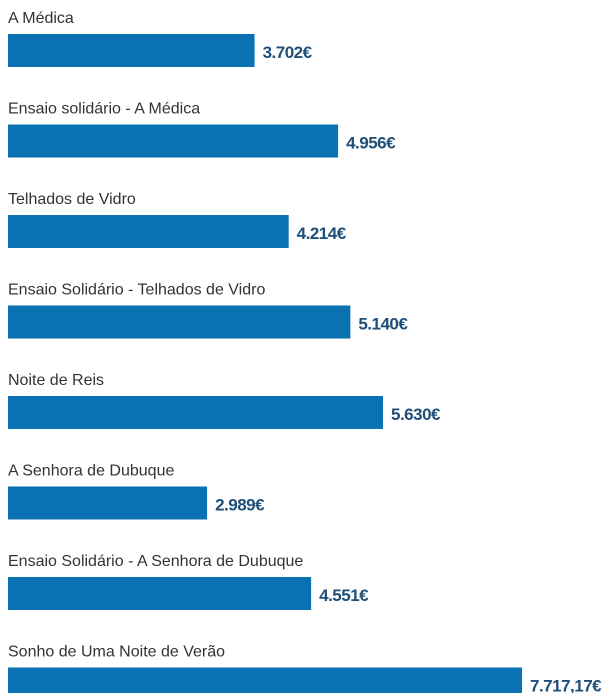 The width and height of the screenshot is (605, 693). I want to click on category-label: A Senhora de Dubuque, so click(91, 471).